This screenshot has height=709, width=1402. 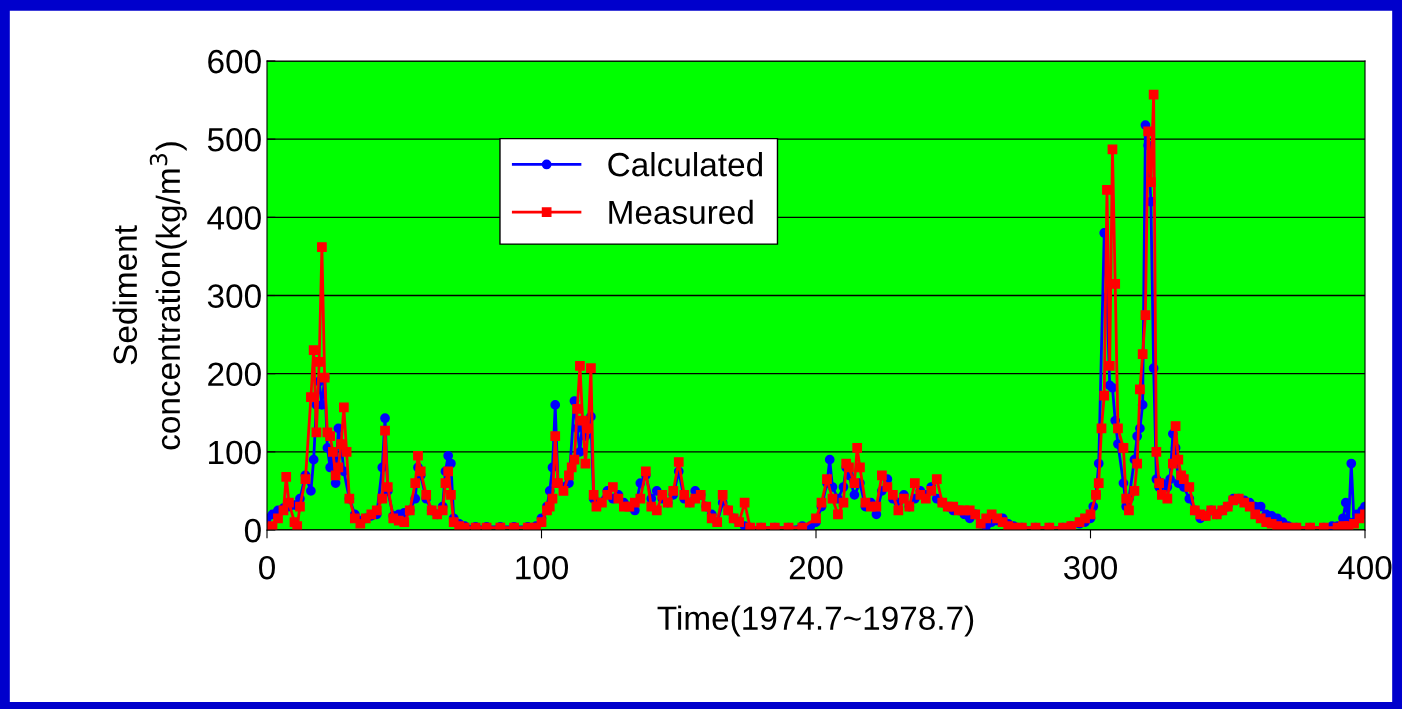 I want to click on x-tick-label: 300, so click(x=1090, y=567).